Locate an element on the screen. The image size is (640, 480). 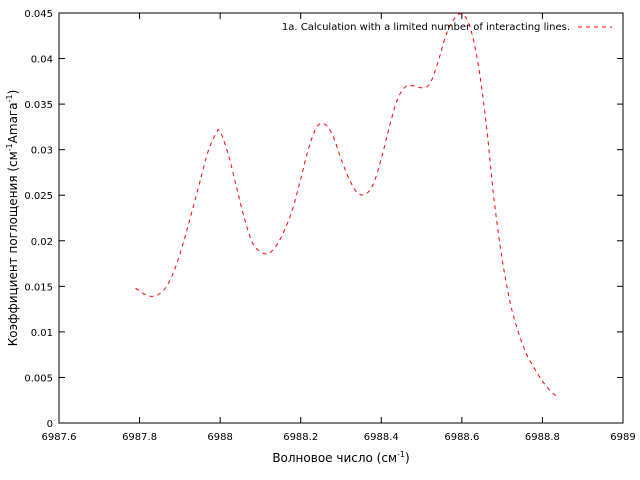
y-tick-label: 0.01 is located at coordinates (42, 333).